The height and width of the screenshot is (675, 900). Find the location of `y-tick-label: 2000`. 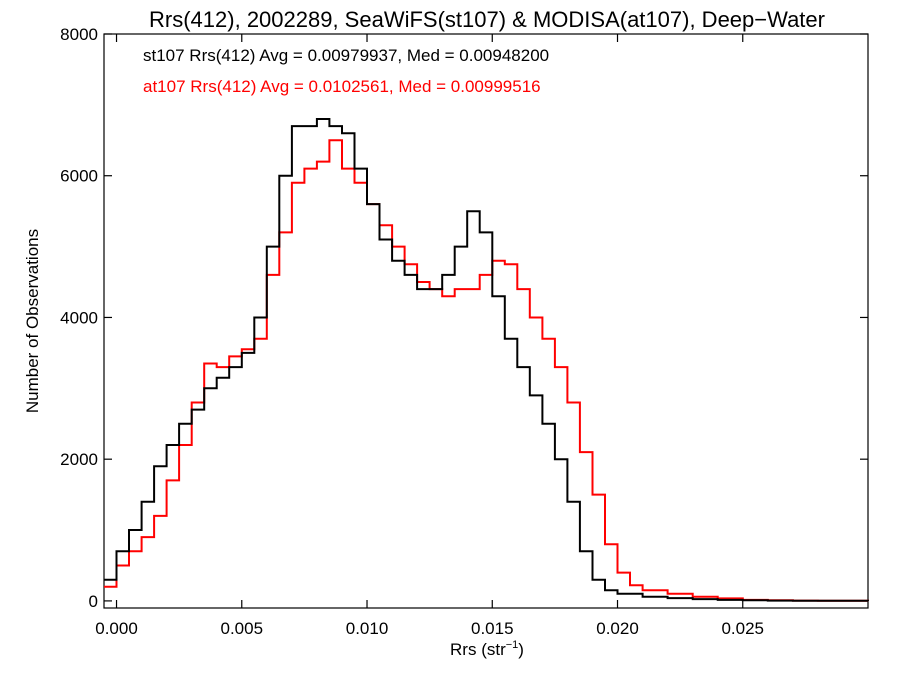

y-tick-label: 2000 is located at coordinates (79, 459).